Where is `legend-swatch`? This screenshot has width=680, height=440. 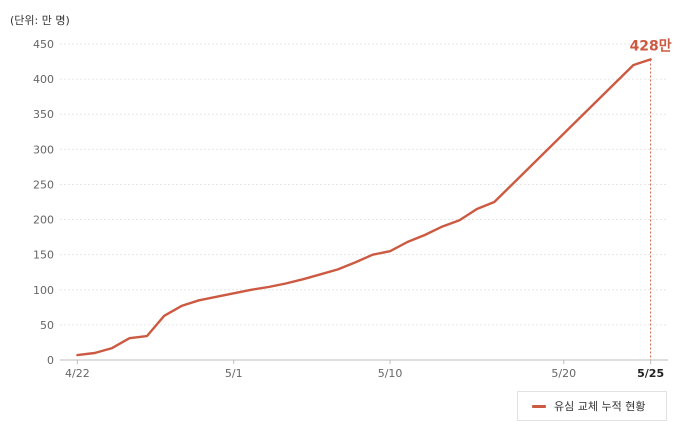
legend-swatch is located at coordinates (539, 406).